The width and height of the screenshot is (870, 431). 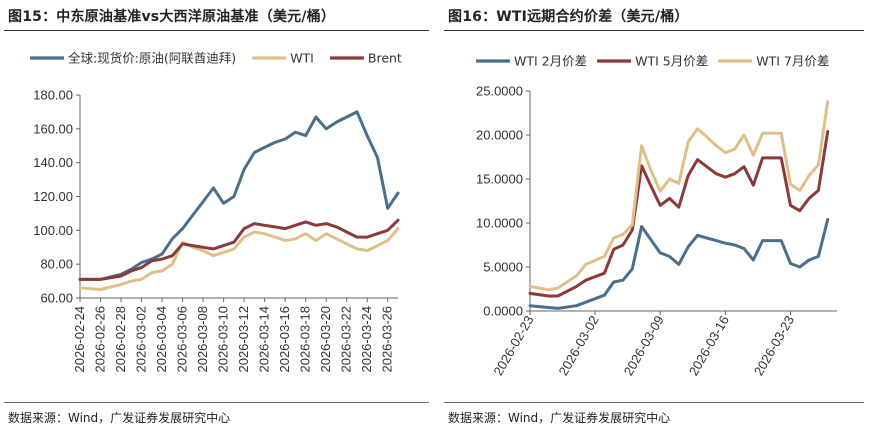 What do you see at coordinates (53, 196) in the screenshot?
I see `y-tick-label-left-3: 120.00` at bounding box center [53, 196].